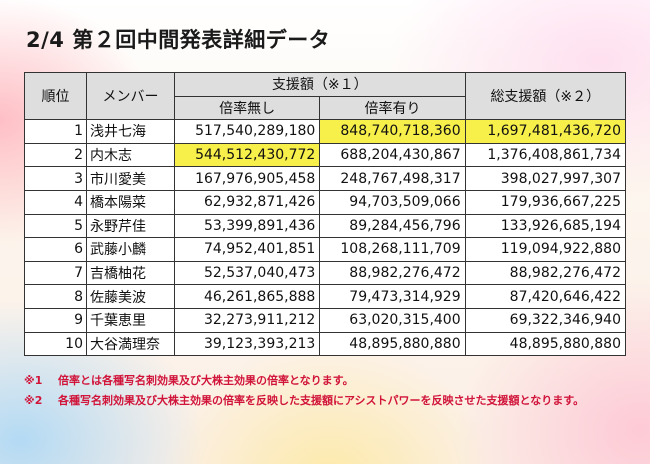 Image resolution: width=650 pixels, height=464 pixels. I want to click on rank-cell: 10, so click(55, 344).